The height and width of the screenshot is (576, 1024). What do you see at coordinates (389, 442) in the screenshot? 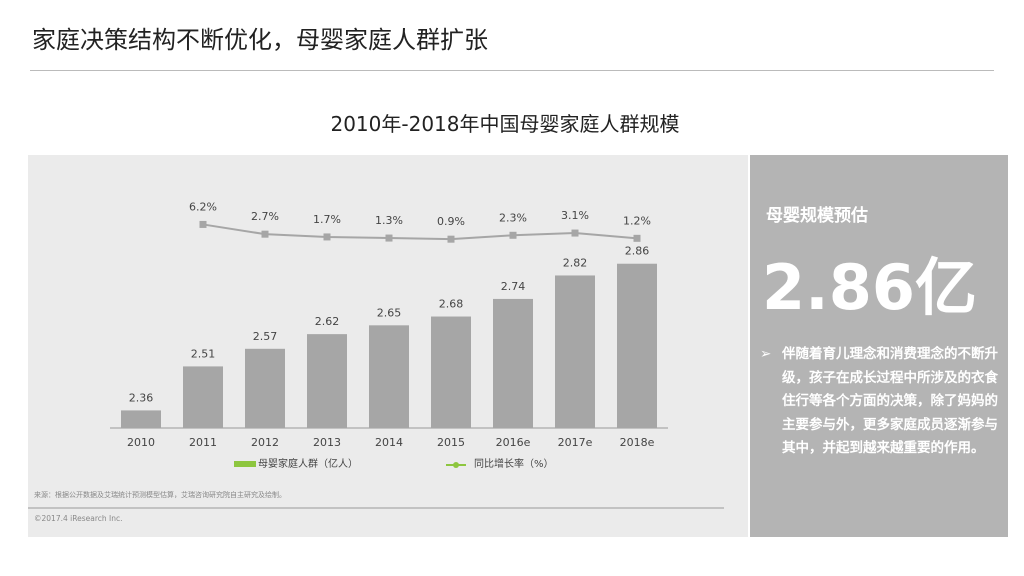
I see `x-tick-label: 2014` at bounding box center [389, 442].